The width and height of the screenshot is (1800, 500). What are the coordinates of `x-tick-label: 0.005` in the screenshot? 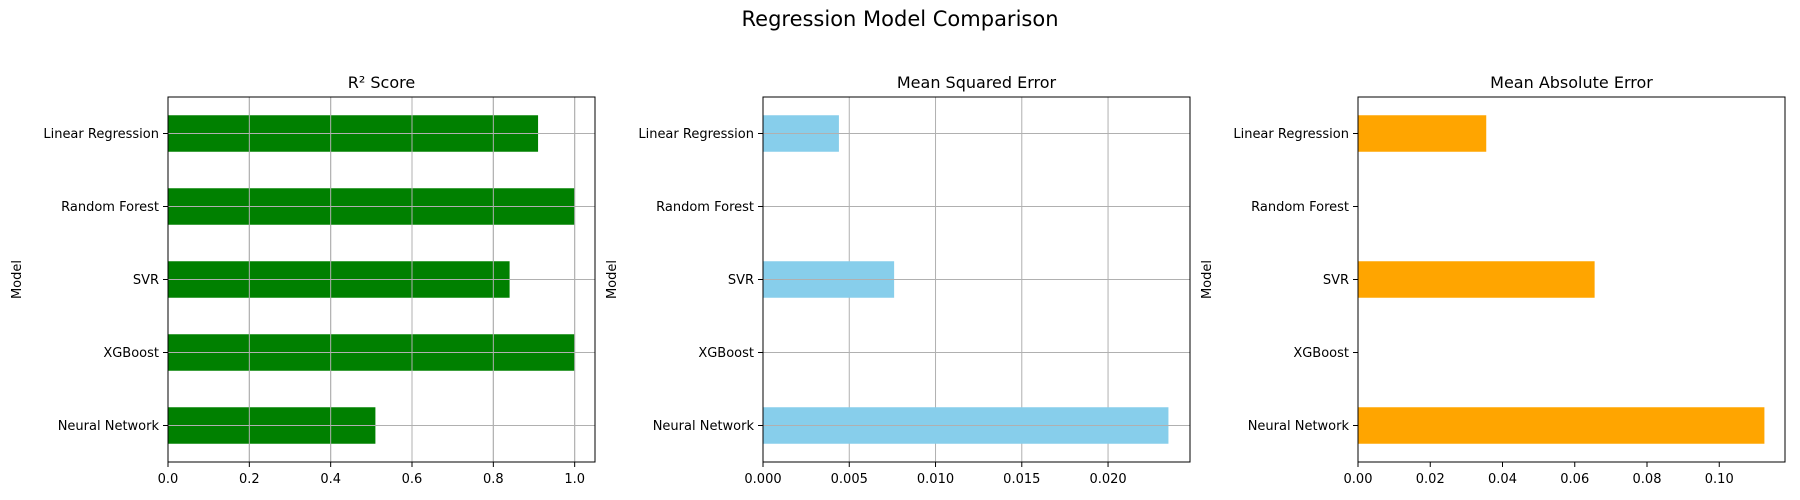 It's located at (849, 479).